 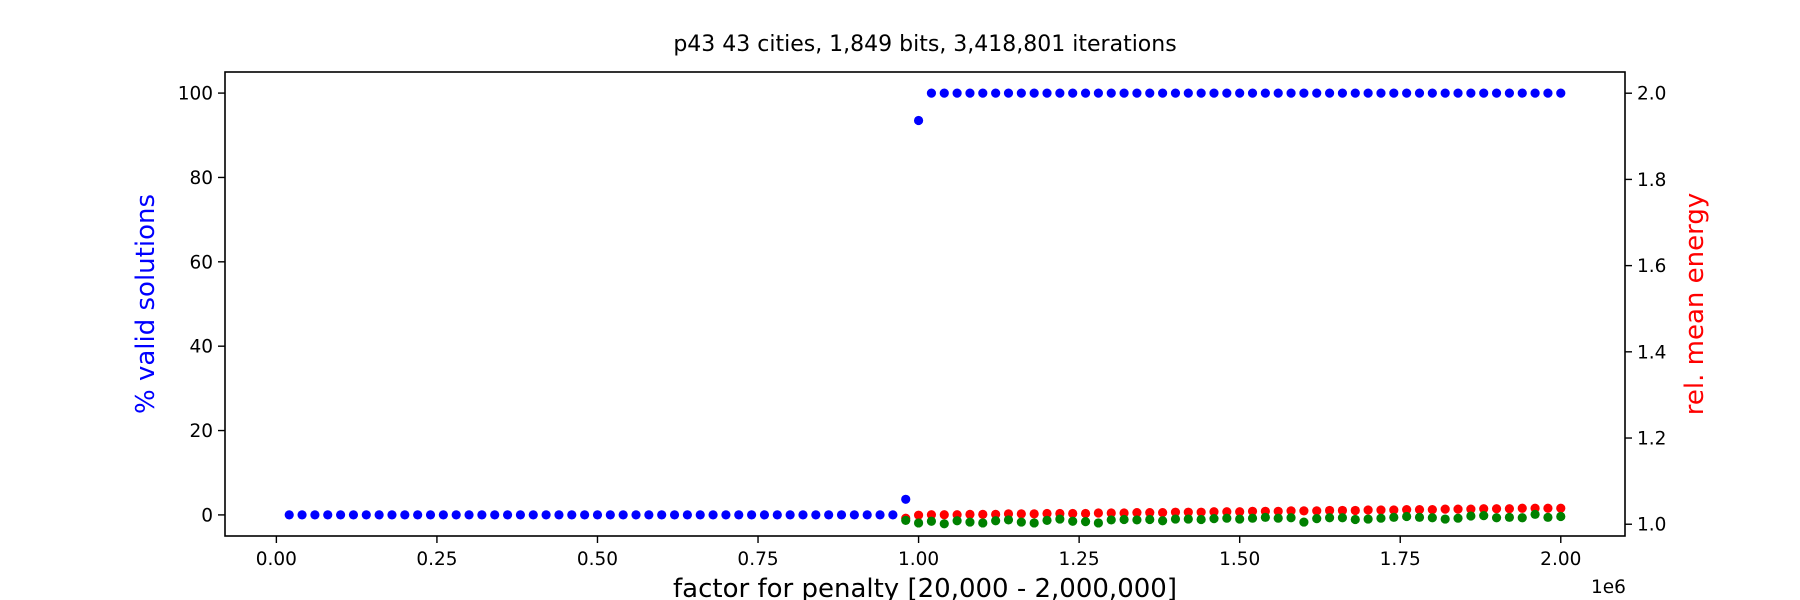 I want to click on x-offset-label: 1e6, so click(x=1608, y=587).